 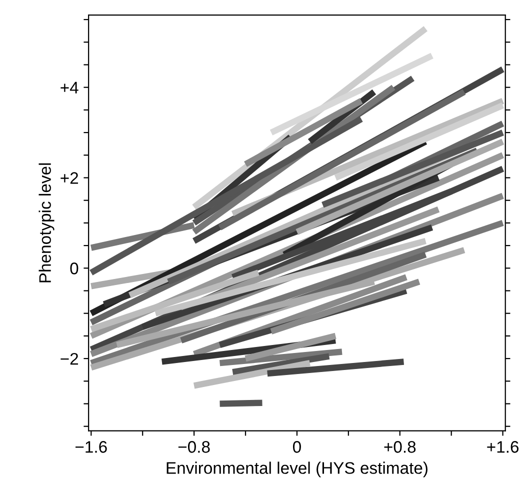 I want to click on x-tick-label: 0, so click(x=296, y=447).